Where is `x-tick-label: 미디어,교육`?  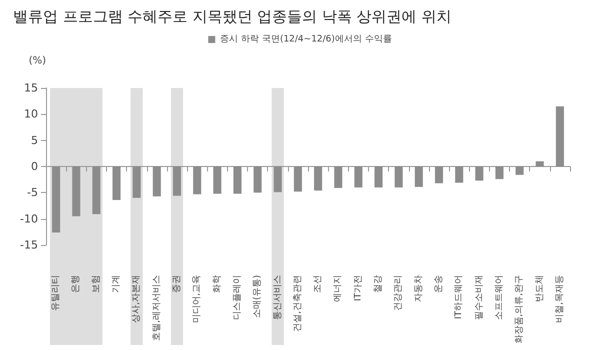 x-tick-label: 미디어,교육 is located at coordinates (197, 299).